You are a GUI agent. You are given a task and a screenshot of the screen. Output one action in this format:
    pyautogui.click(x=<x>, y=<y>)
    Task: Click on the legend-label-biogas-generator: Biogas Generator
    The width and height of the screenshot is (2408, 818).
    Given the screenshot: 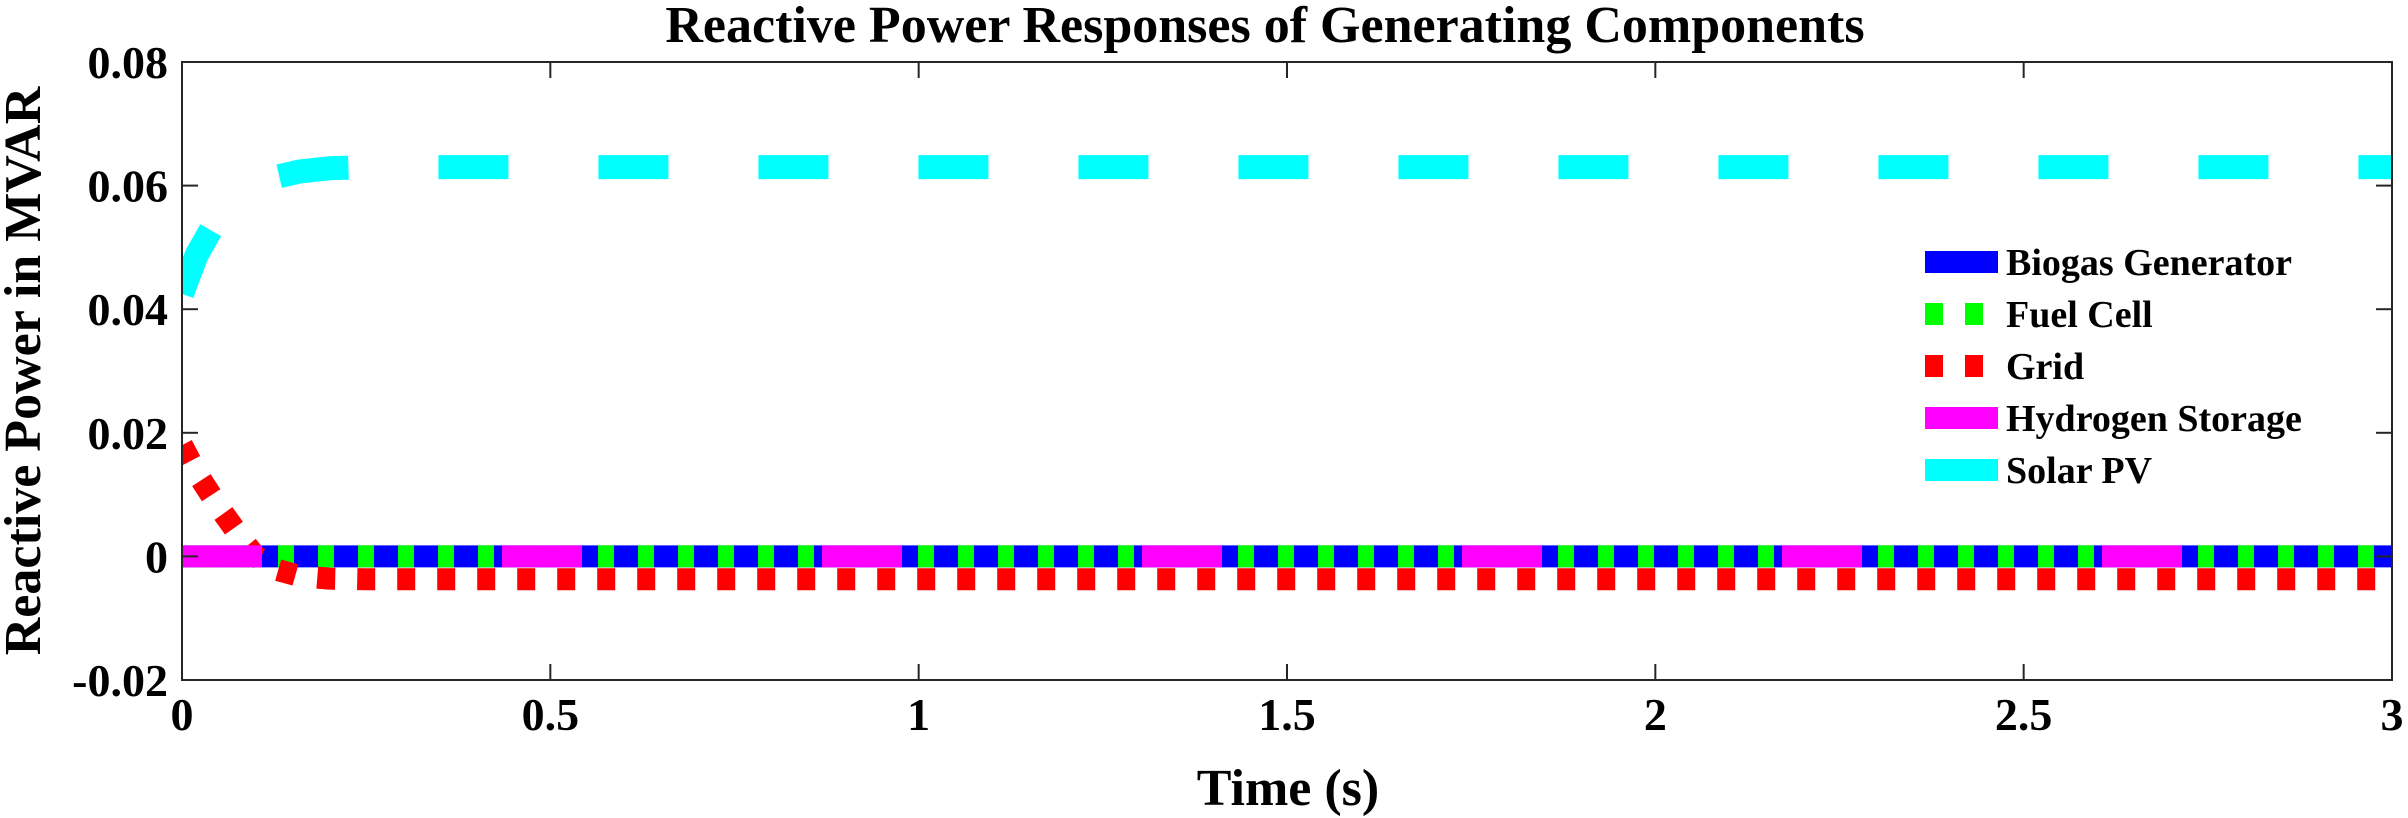 What is the action you would take?
    pyautogui.click(x=2149, y=263)
    